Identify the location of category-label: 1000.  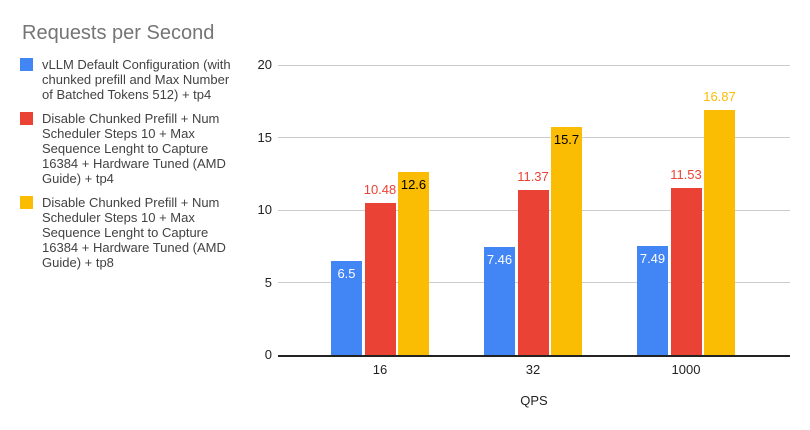
(686, 369).